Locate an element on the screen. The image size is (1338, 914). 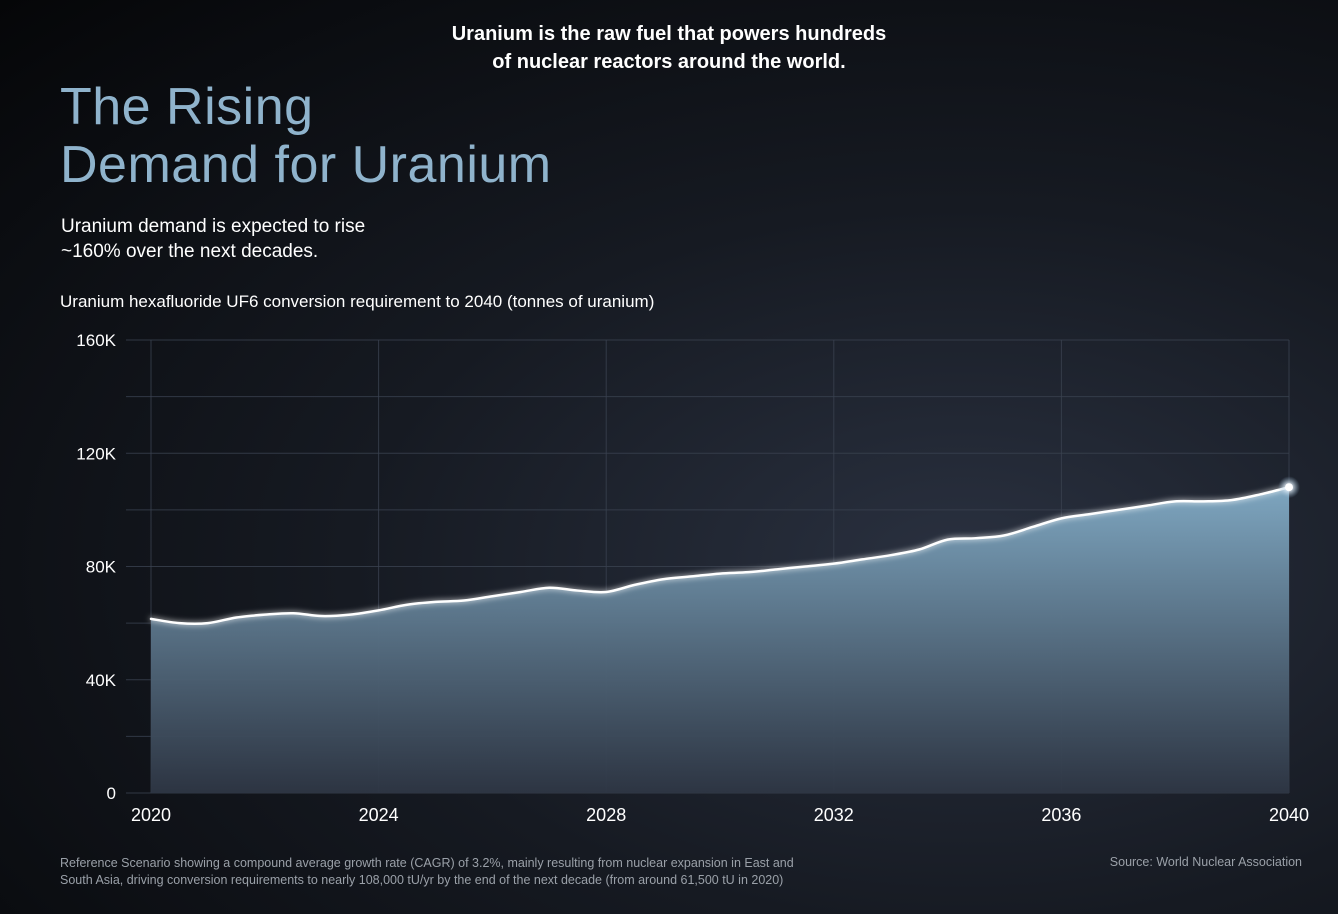
title-line-1: The Rising is located at coordinates (187, 107).